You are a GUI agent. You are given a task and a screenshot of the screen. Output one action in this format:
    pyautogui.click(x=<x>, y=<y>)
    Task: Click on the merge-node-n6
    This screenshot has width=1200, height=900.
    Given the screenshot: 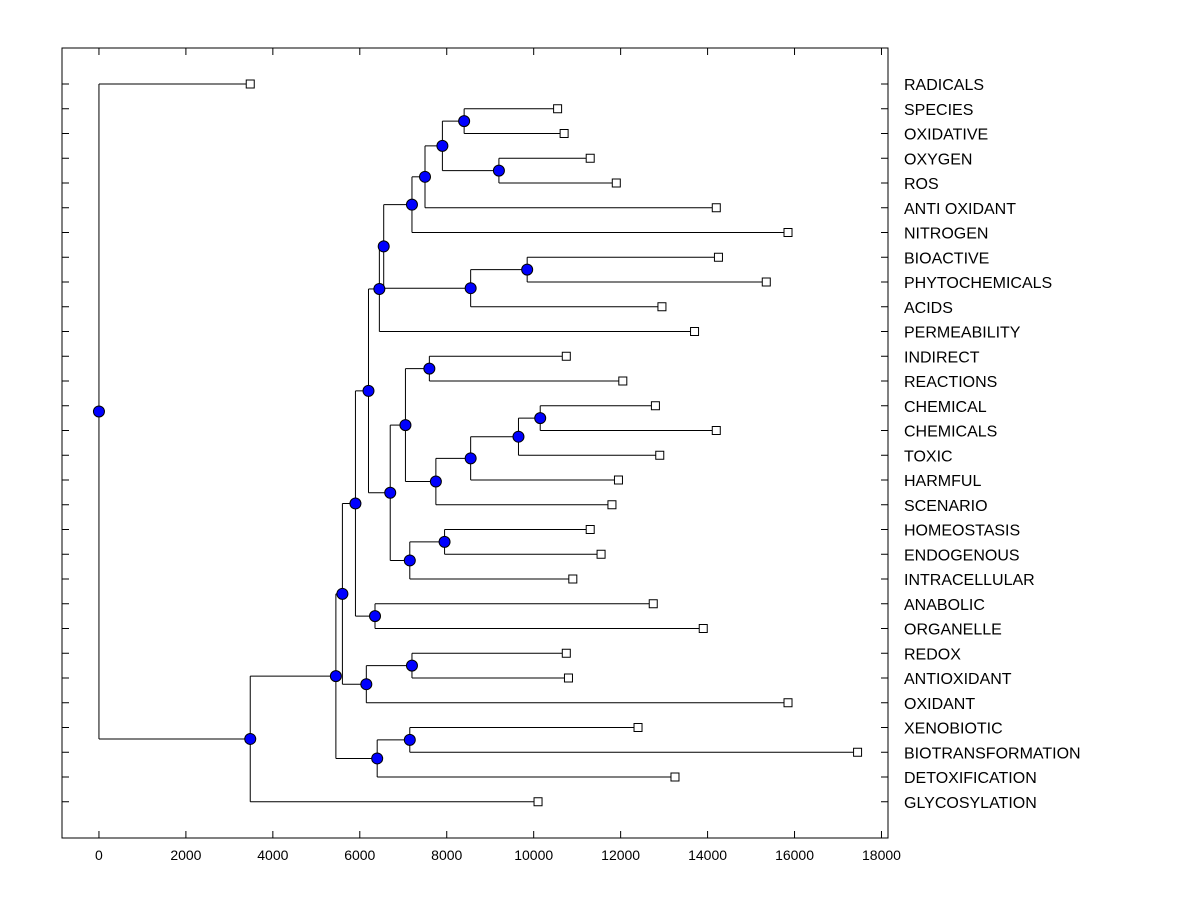 What is the action you would take?
    pyautogui.click(x=527, y=269)
    